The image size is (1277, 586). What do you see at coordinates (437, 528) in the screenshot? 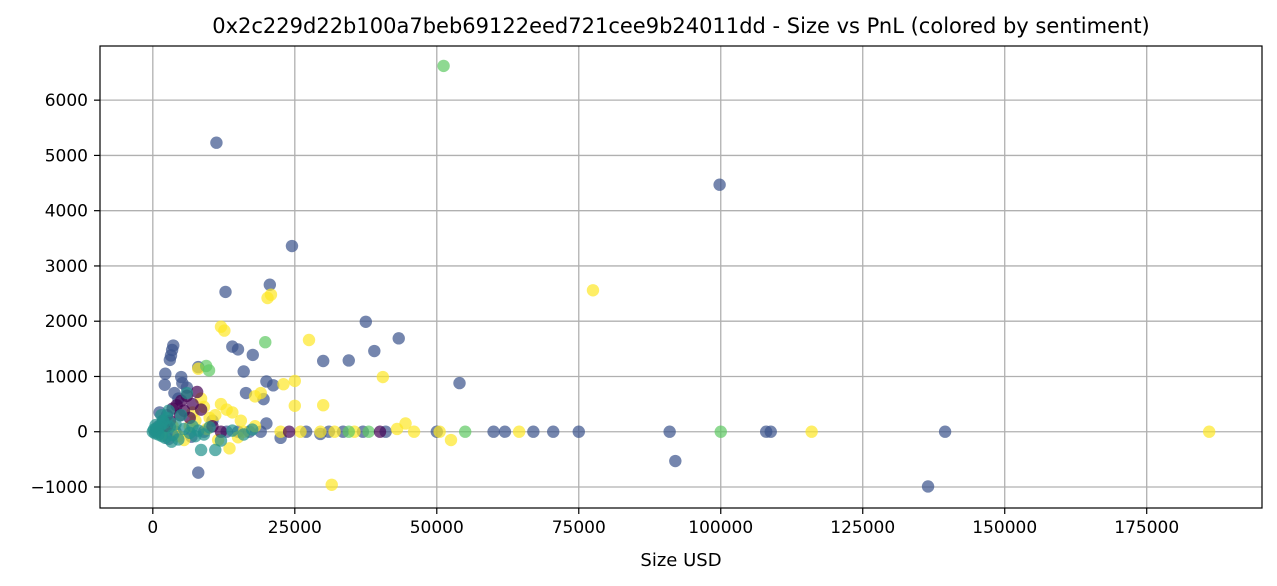
I see `x-tick-label: 50000` at bounding box center [437, 528].